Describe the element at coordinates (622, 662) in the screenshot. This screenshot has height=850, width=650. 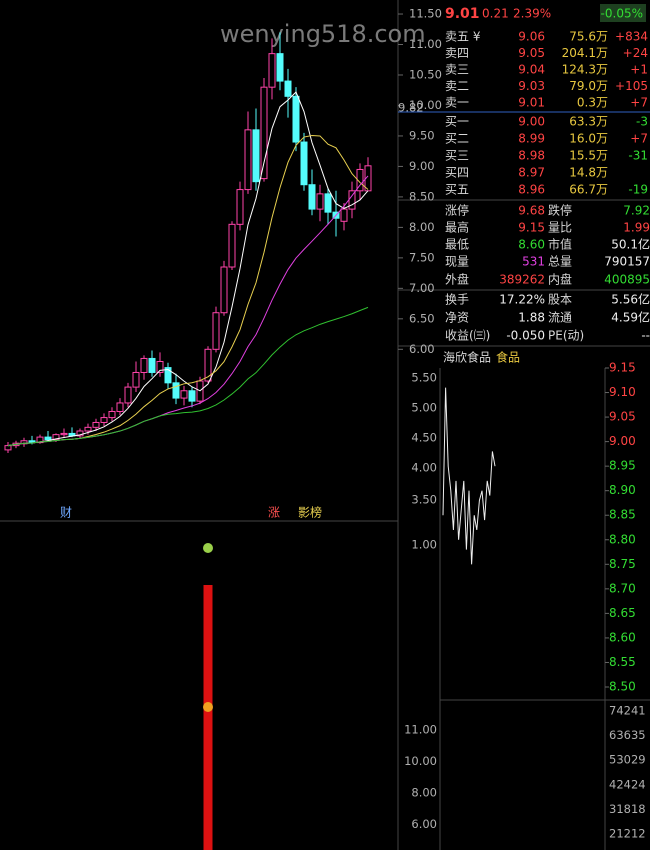
I see `y-tick-label: 8.55` at that location.